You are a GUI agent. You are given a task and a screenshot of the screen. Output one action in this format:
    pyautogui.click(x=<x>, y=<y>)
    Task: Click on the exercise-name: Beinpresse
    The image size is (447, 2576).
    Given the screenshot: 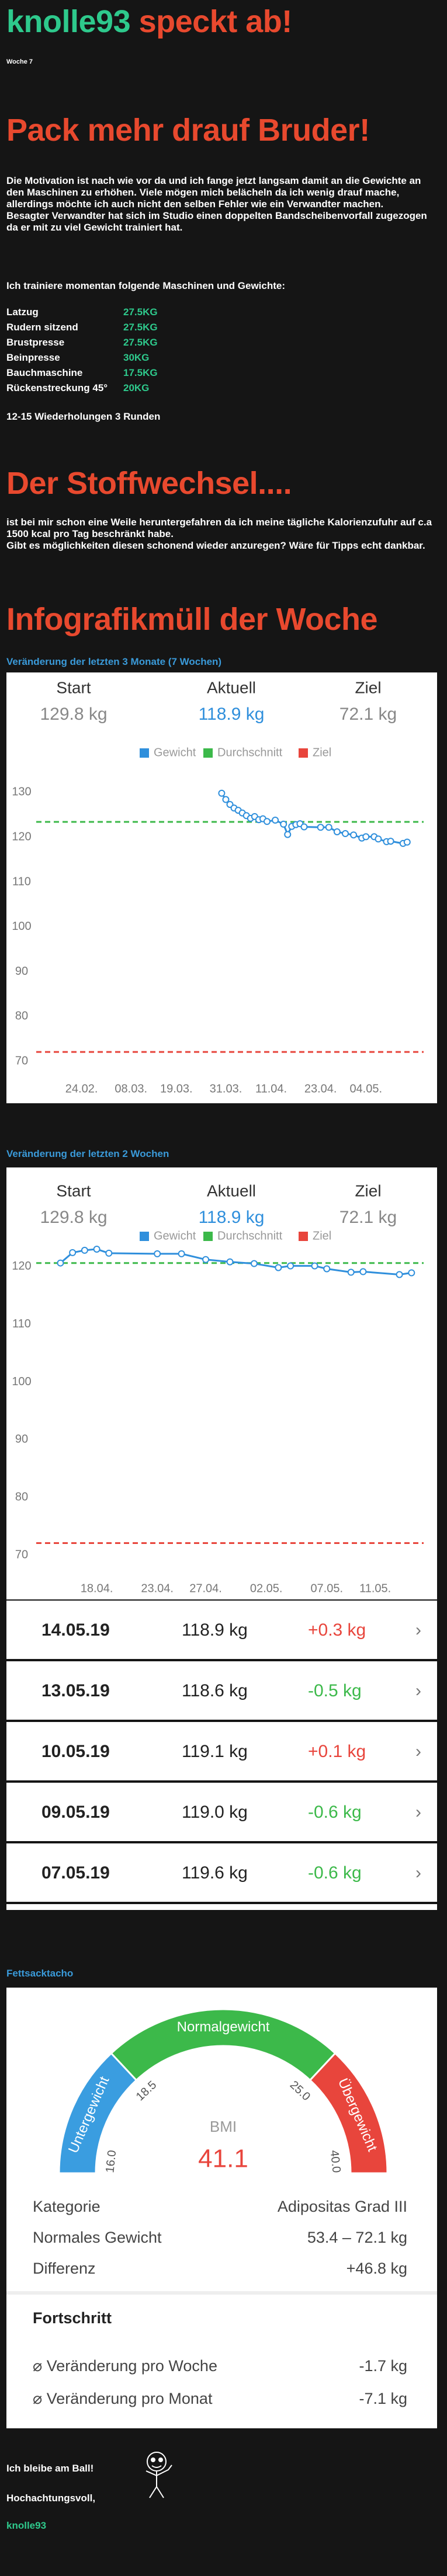 What is the action you would take?
    pyautogui.click(x=33, y=357)
    